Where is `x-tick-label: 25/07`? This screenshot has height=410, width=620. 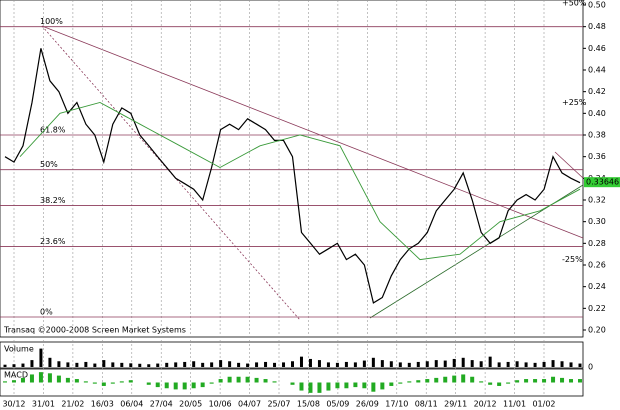 x-tick-label: 25/07 is located at coordinates (278, 404).